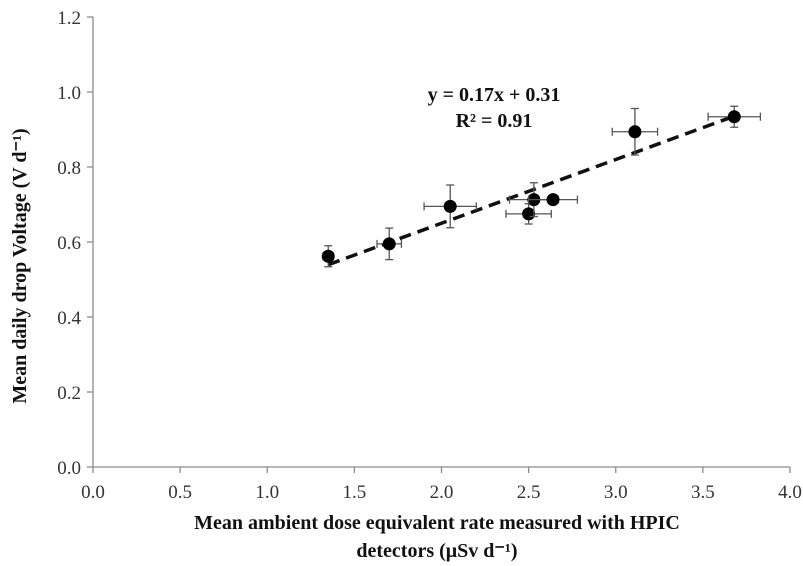 The image size is (803, 566). I want to click on x-tick-label: 3.5, so click(703, 492).